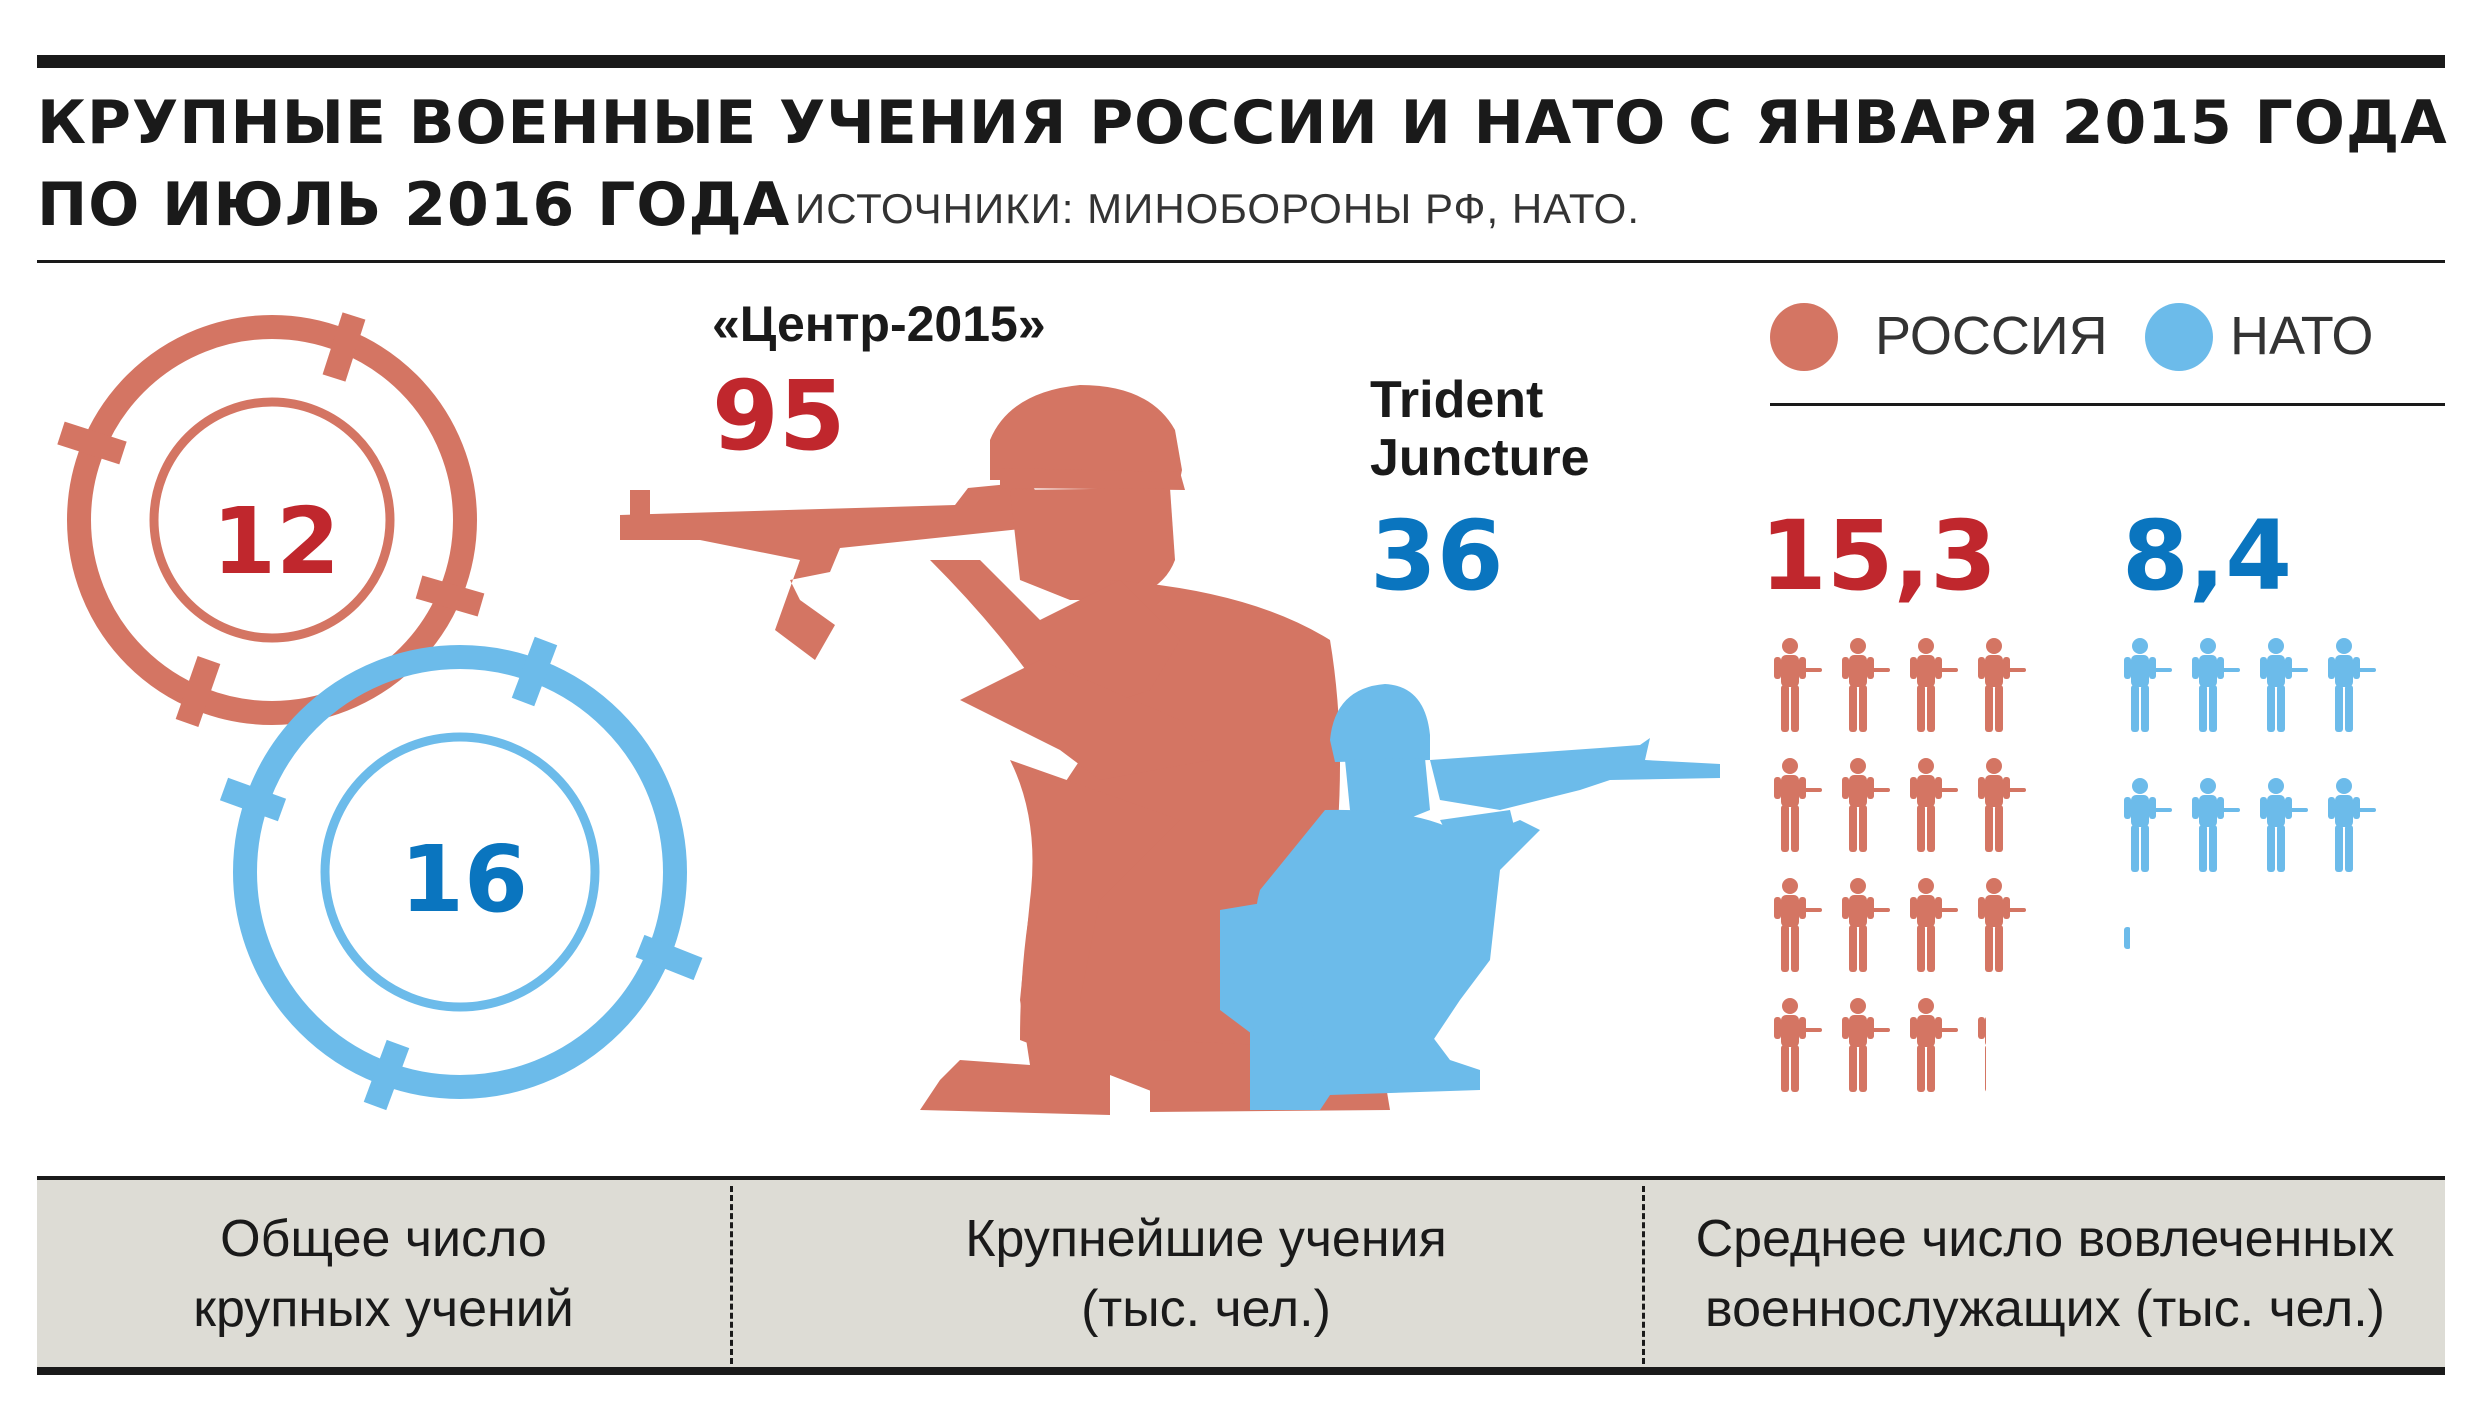 This screenshot has height=1416, width=2481. Describe the element at coordinates (92, 443) in the screenshot. I see `tick-r1` at that location.